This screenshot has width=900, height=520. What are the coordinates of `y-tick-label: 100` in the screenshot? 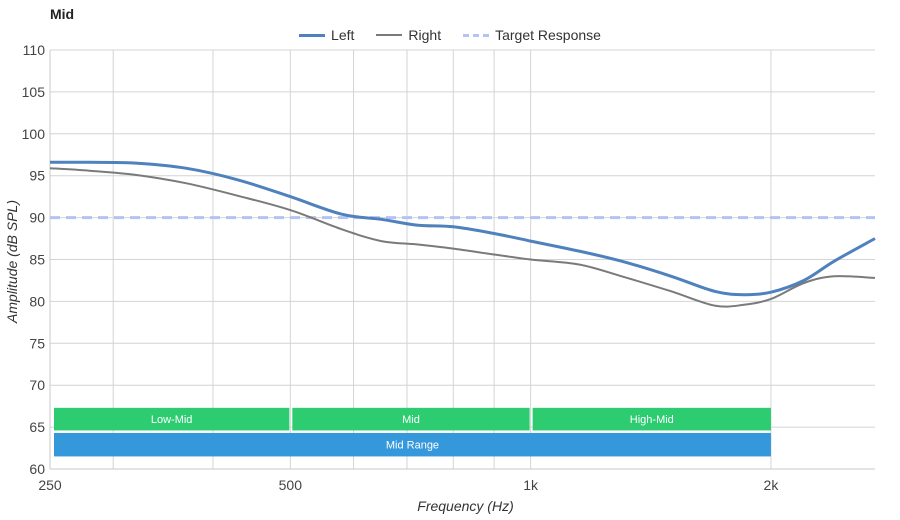 It's located at (34, 134).